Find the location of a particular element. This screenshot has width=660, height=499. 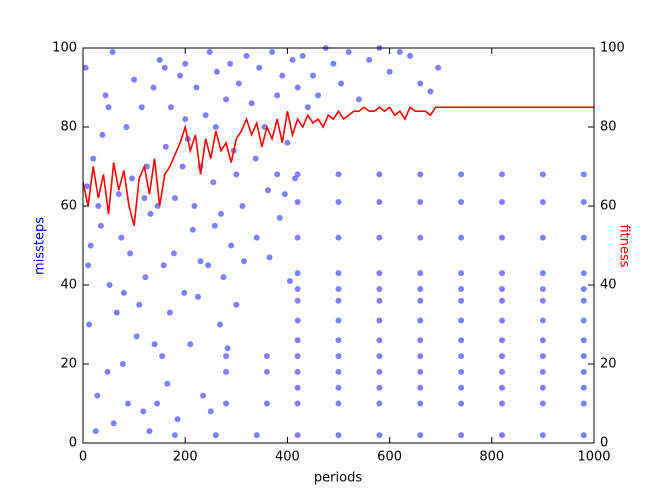

y2-tick-label: 60 is located at coordinates (608, 206).